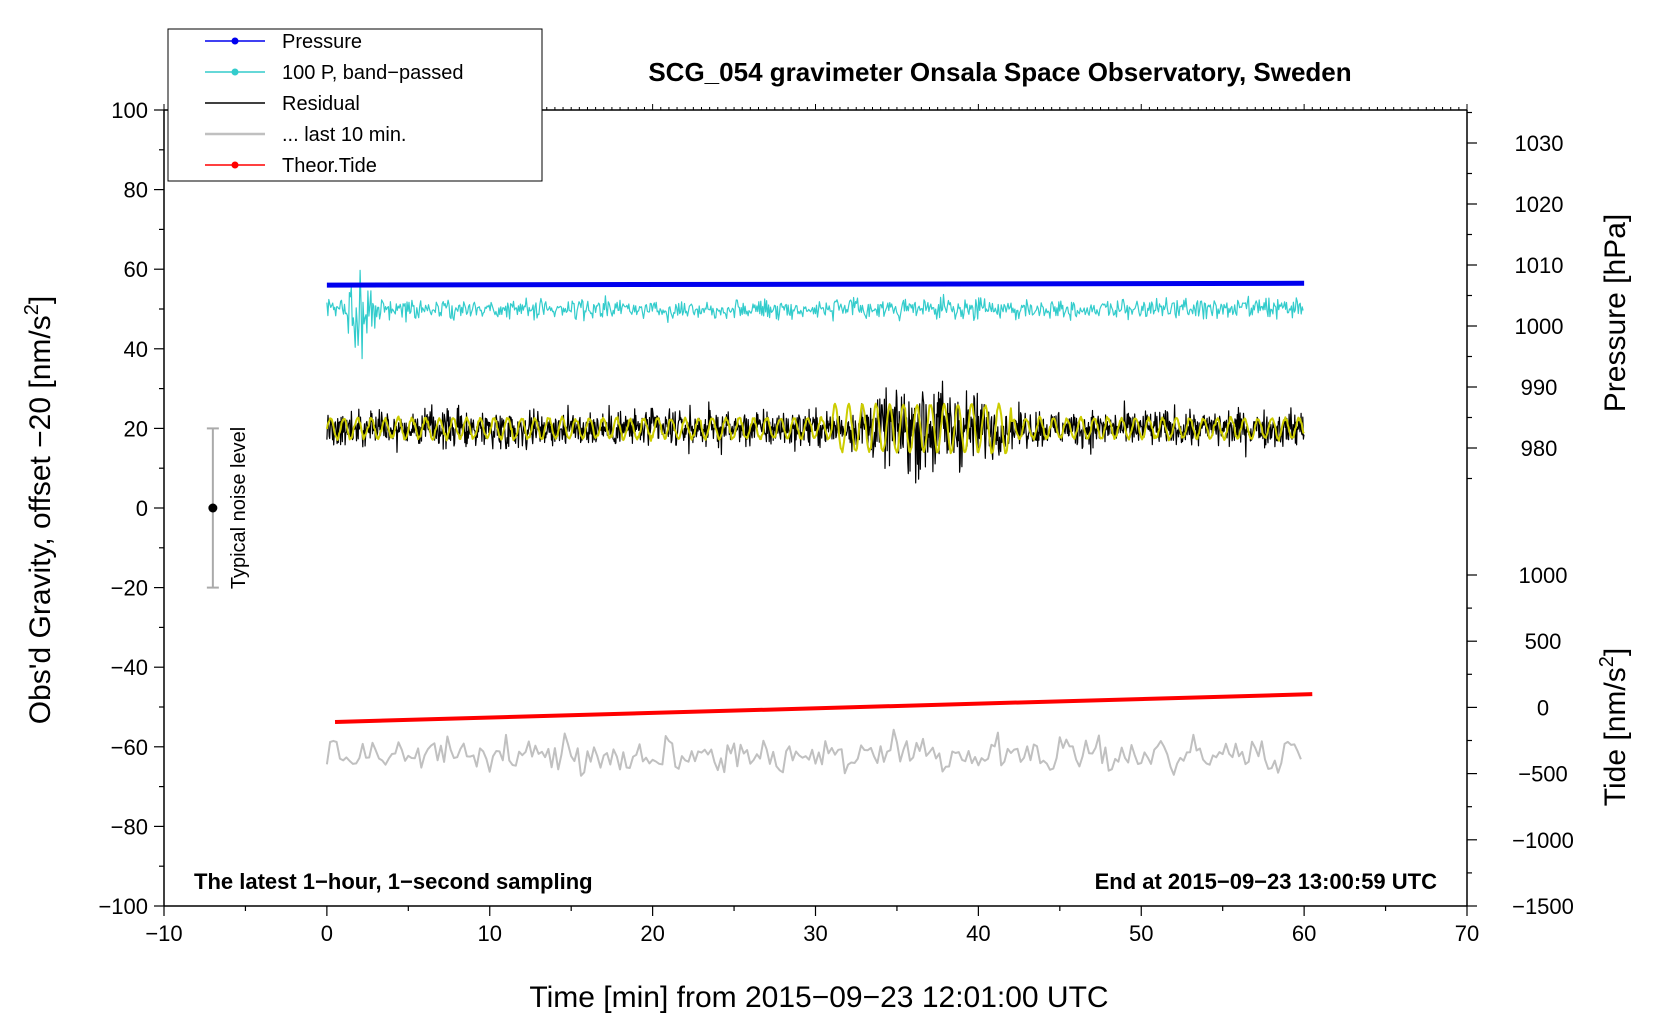 This screenshot has height=1020, width=1660. Describe the element at coordinates (813, 752) in the screenshot. I see `series-last-10-min` at that location.